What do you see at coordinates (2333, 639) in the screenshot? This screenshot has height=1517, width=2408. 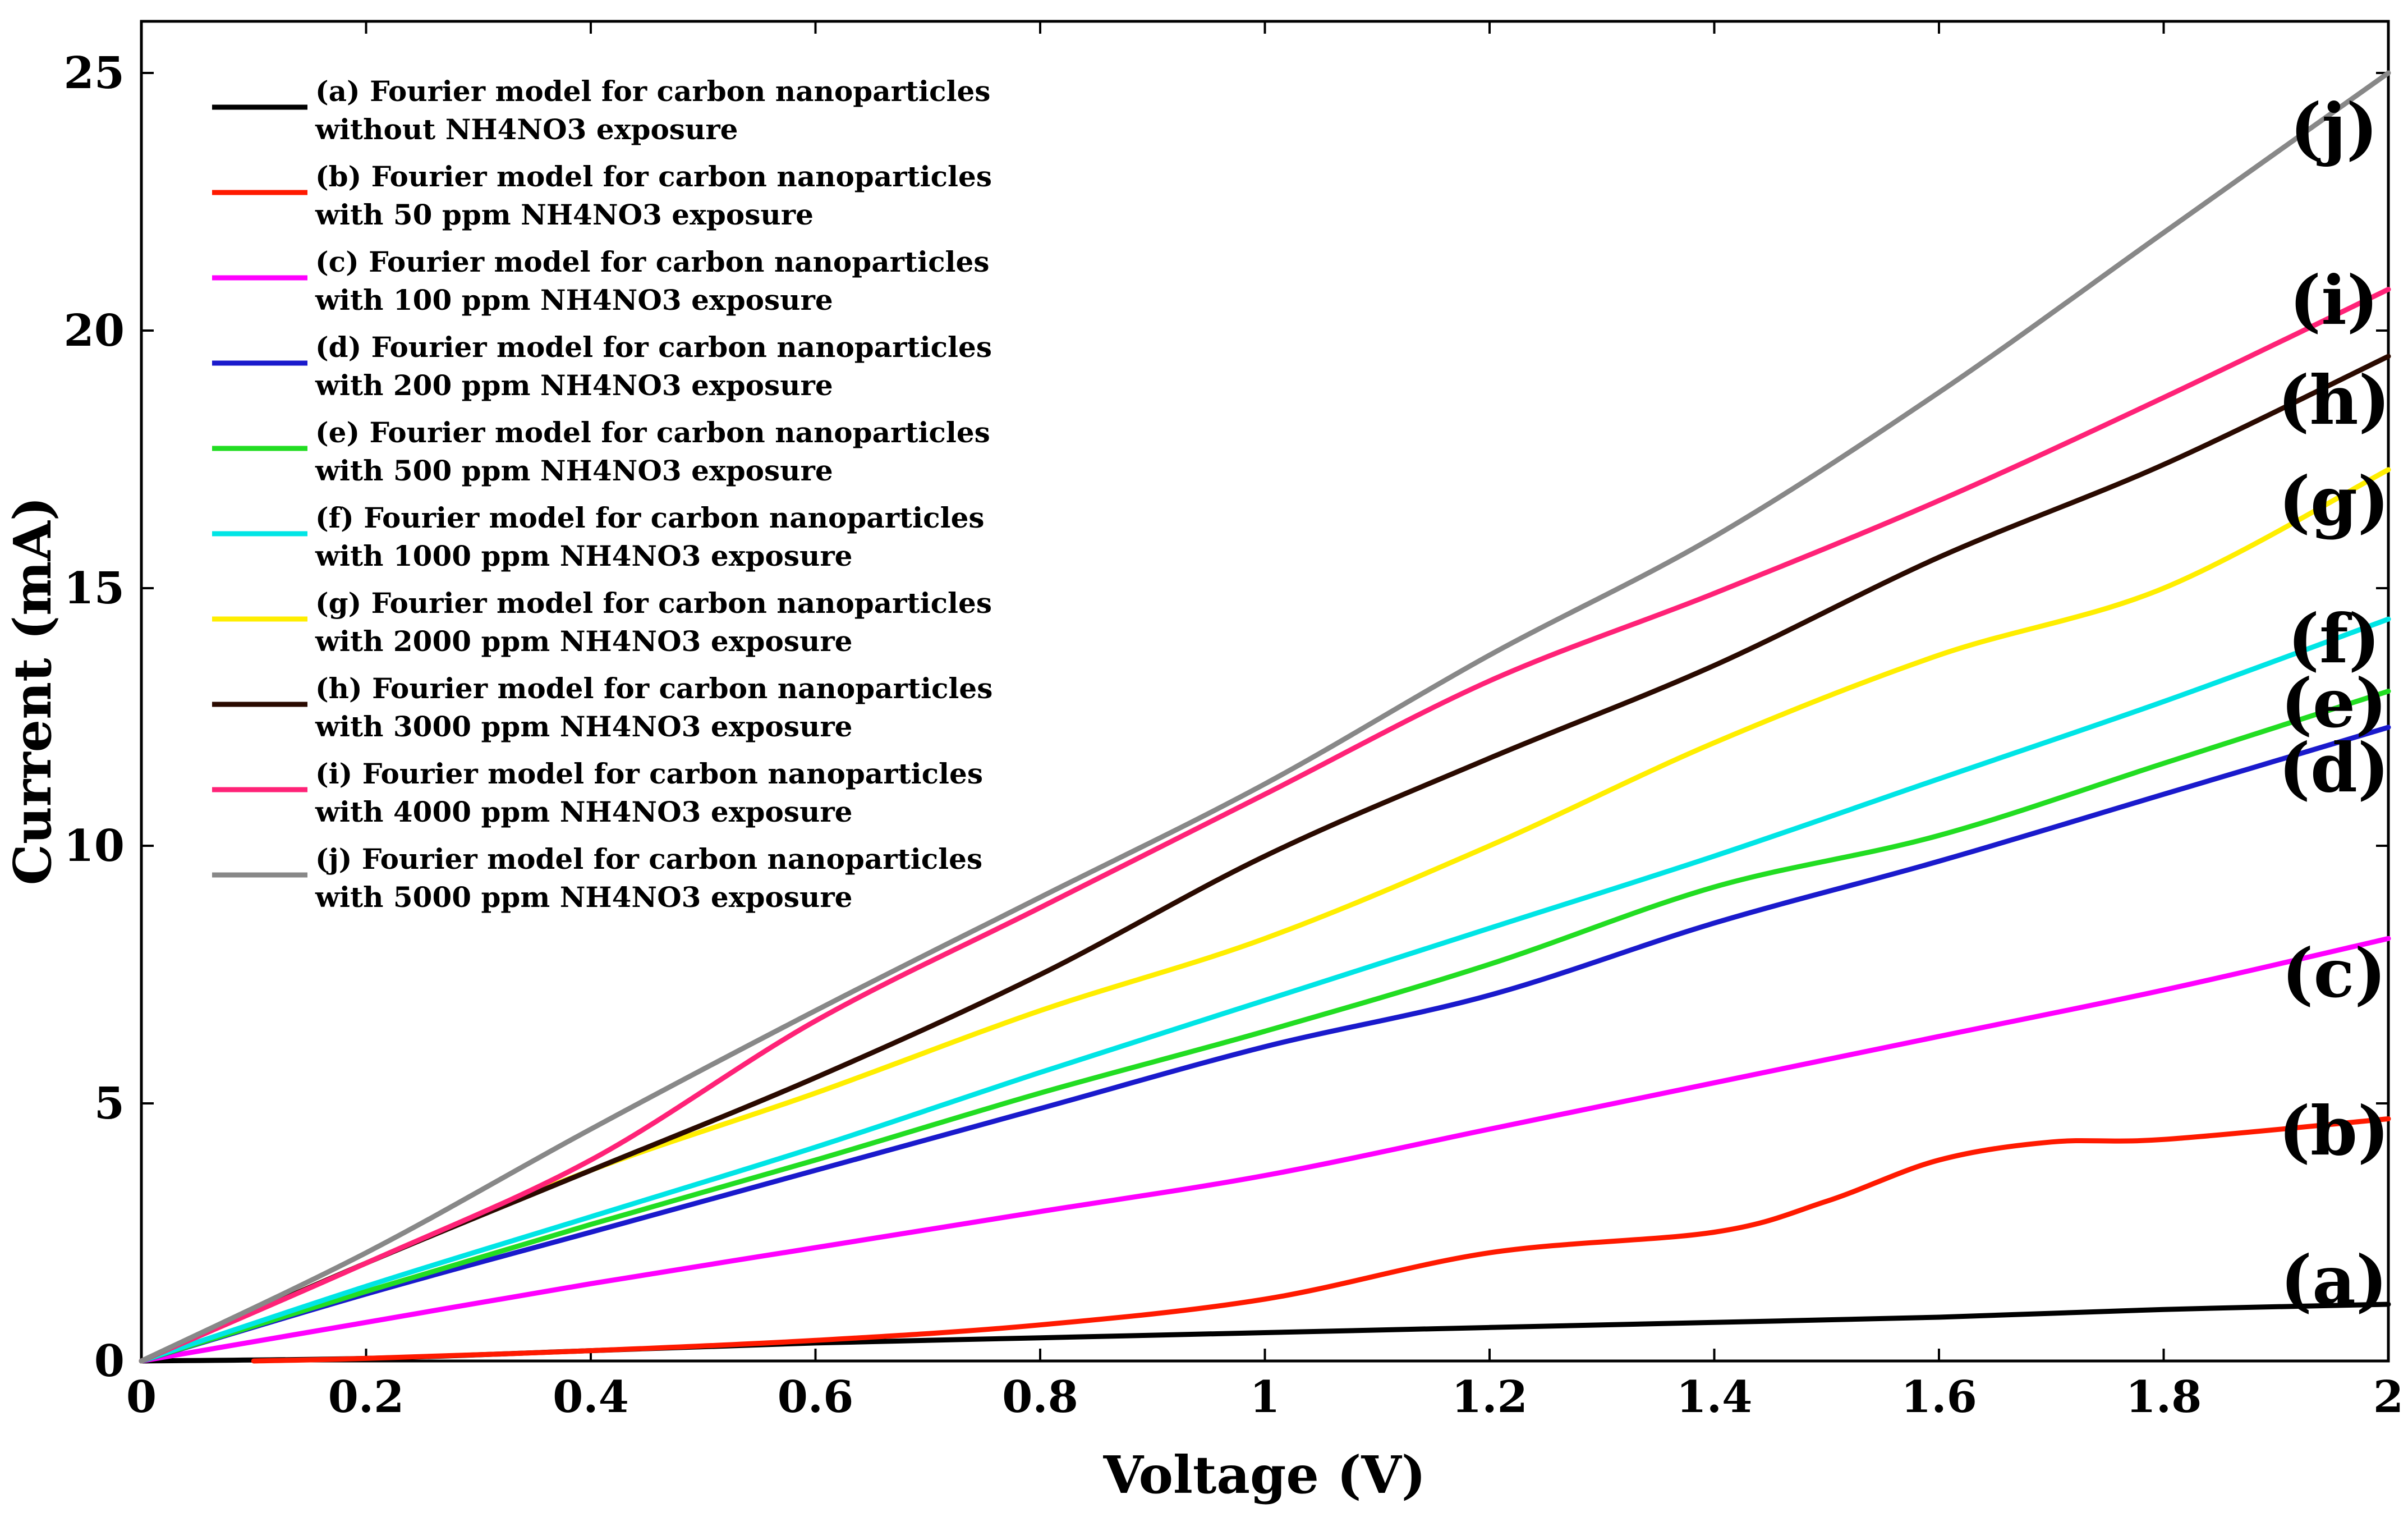 I see `curve-label-f: (f)` at bounding box center [2333, 639].